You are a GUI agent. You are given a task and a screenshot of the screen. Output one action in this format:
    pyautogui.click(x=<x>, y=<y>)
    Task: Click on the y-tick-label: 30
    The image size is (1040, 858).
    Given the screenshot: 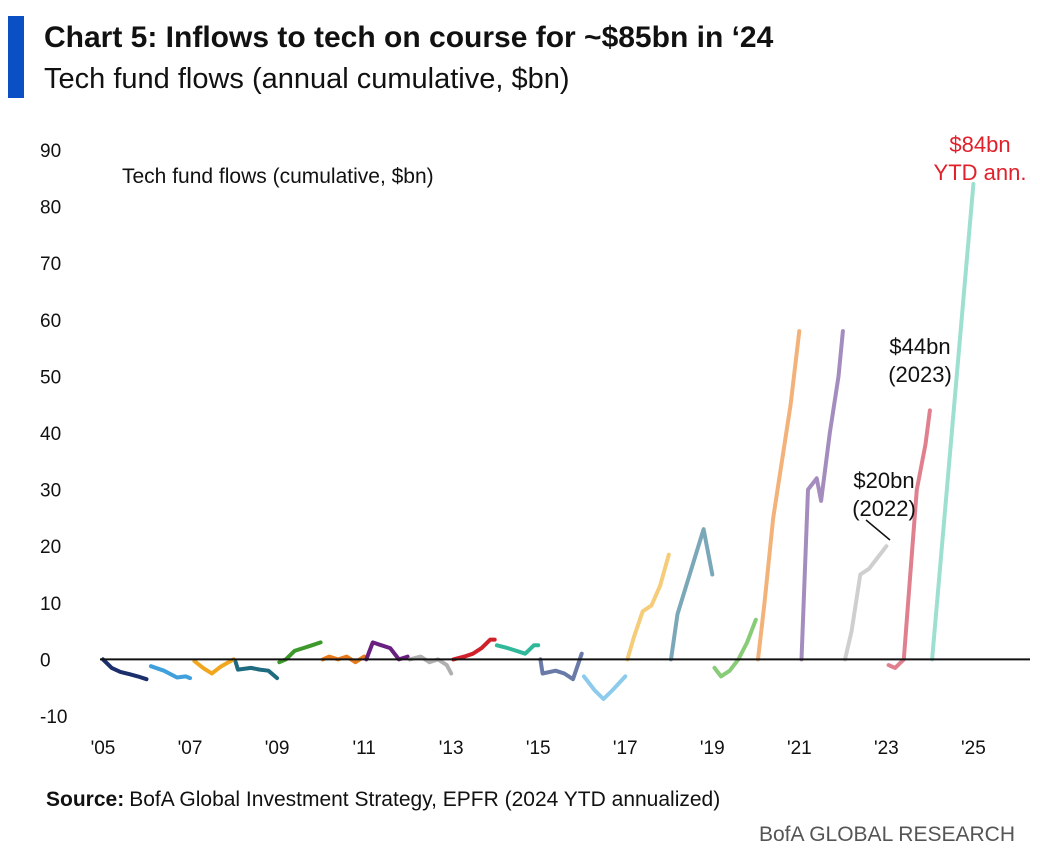 What is the action you would take?
    pyautogui.click(x=50, y=491)
    